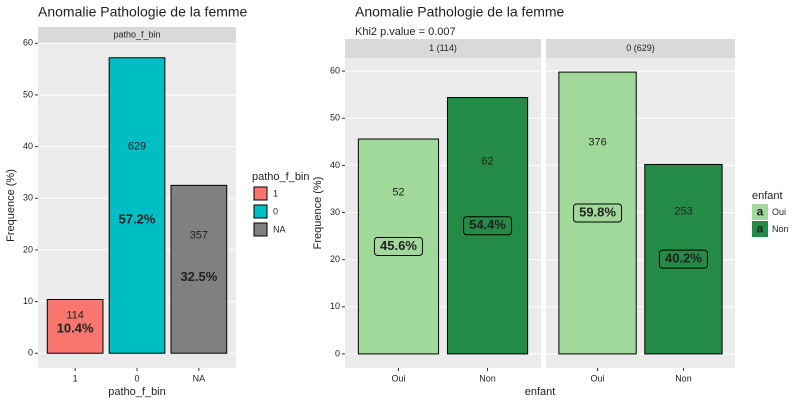 The width and height of the screenshot is (800, 400). I want to click on legend-title: patho_f_bin, so click(281, 177).